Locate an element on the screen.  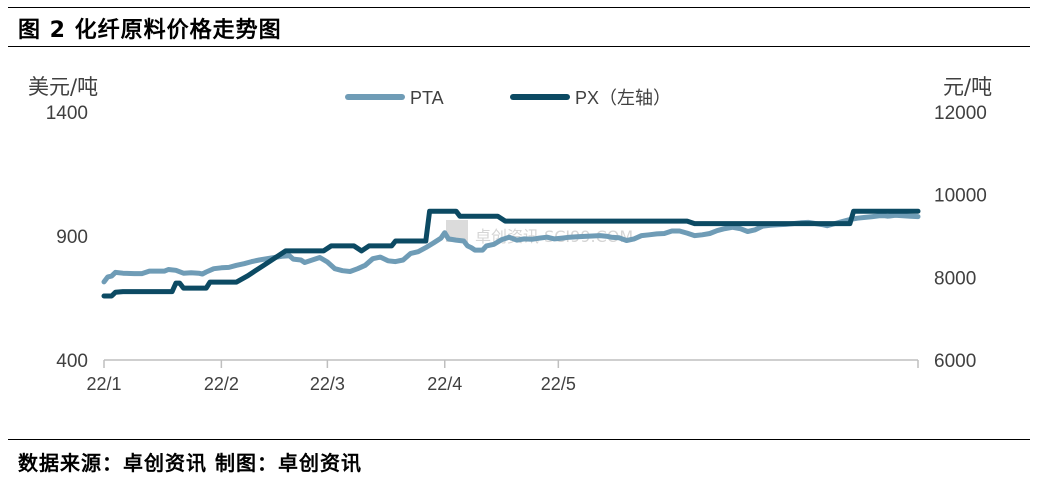
watermark-logo is located at coordinates (457, 231).